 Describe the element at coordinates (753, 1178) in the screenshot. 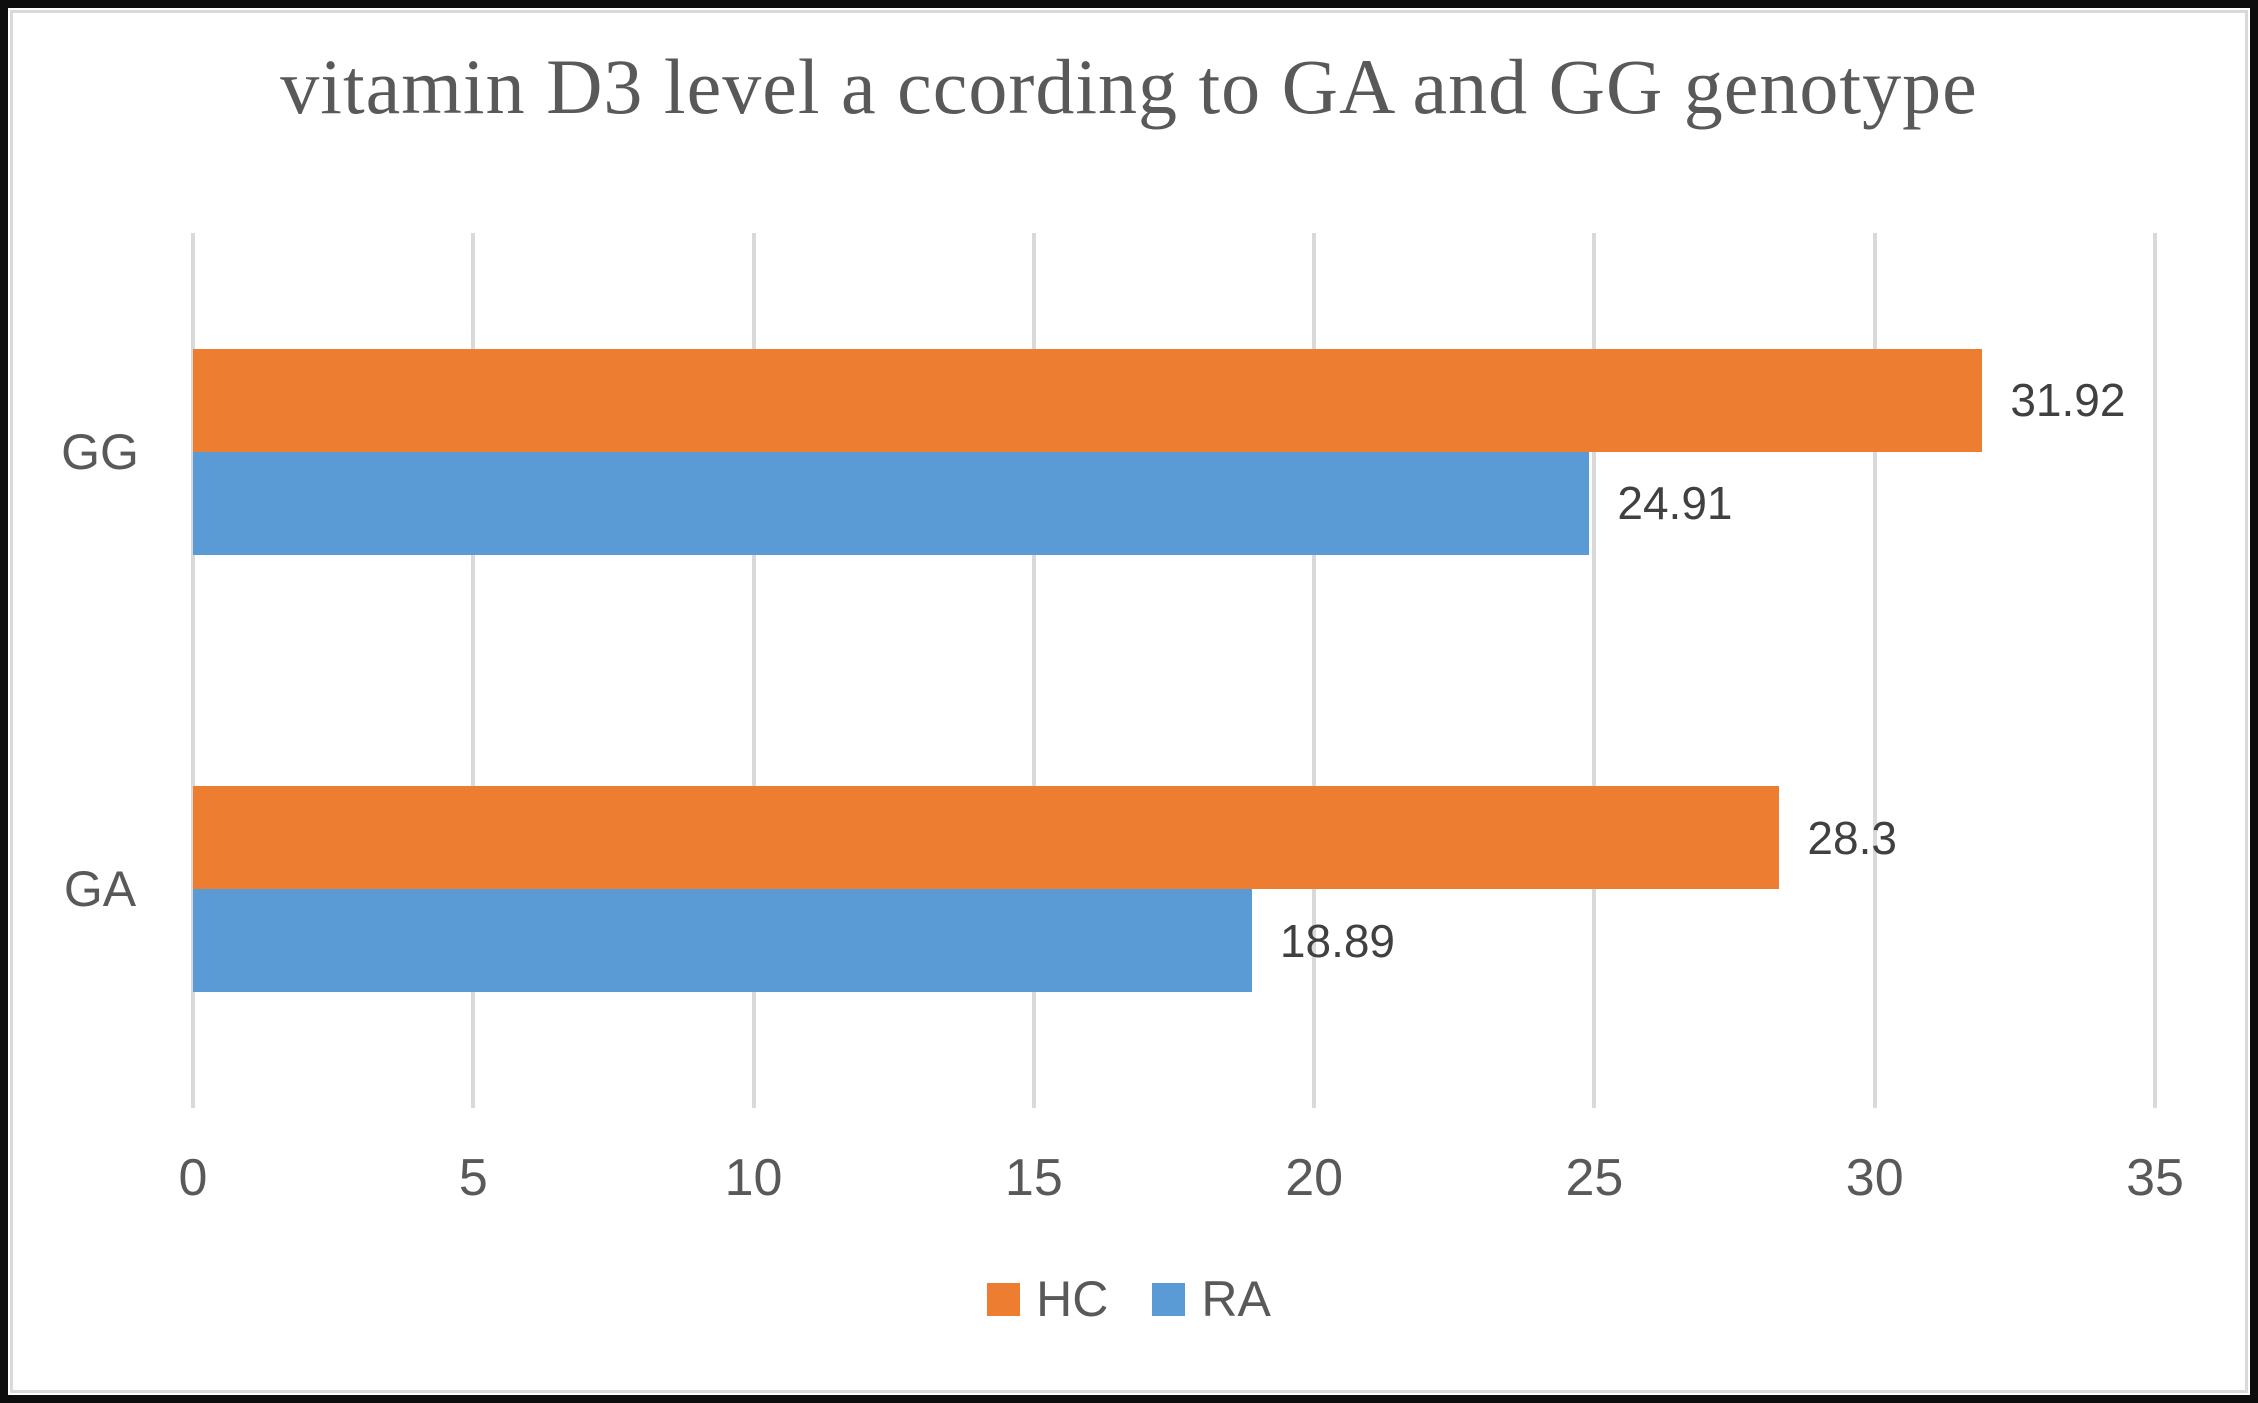

I see `x-tick-label: 10` at that location.